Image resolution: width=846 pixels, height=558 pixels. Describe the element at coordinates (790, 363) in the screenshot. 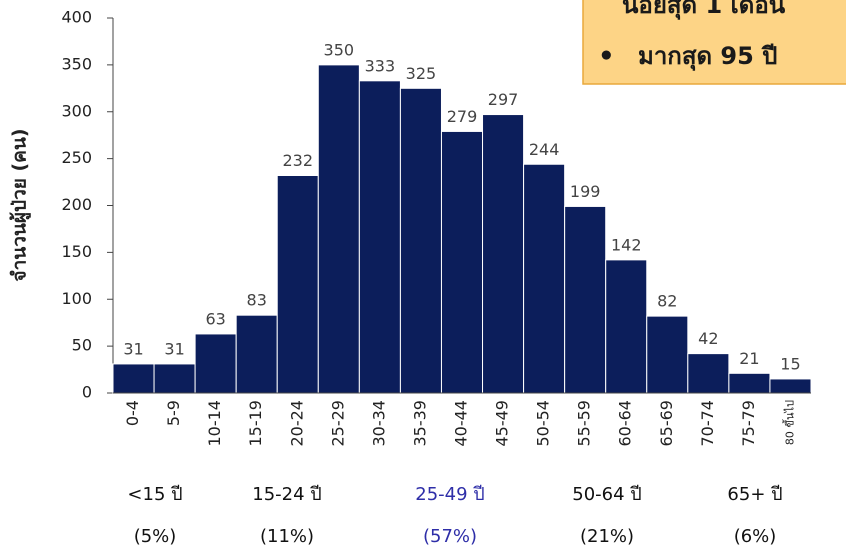

I see `value-label: 15` at that location.